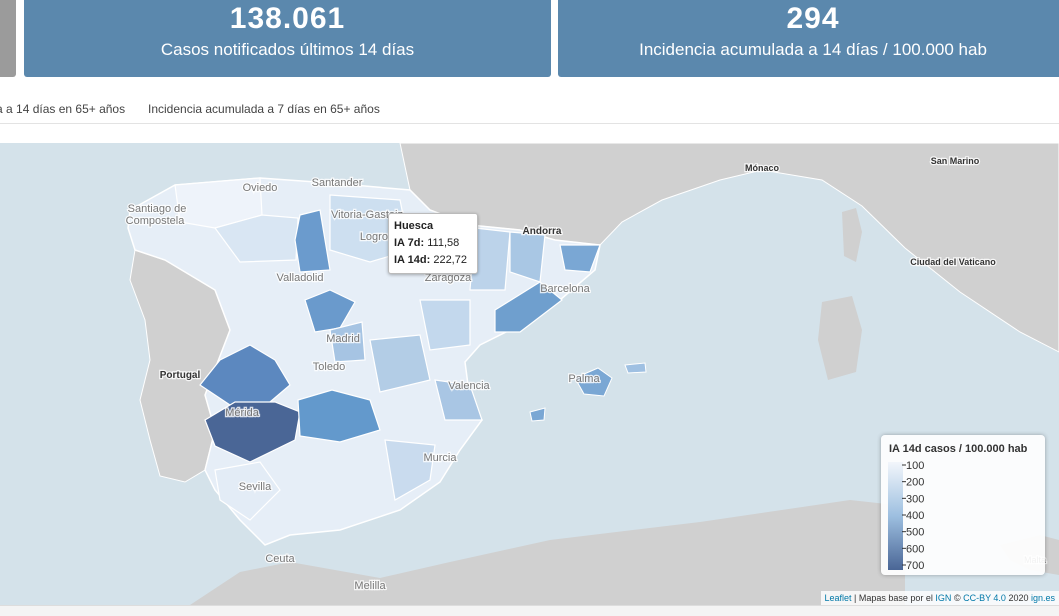 Image resolution: width=1059 pixels, height=616 pixels. Describe the element at coordinates (915, 516) in the screenshot. I see `legend-tick-label: 400` at that location.